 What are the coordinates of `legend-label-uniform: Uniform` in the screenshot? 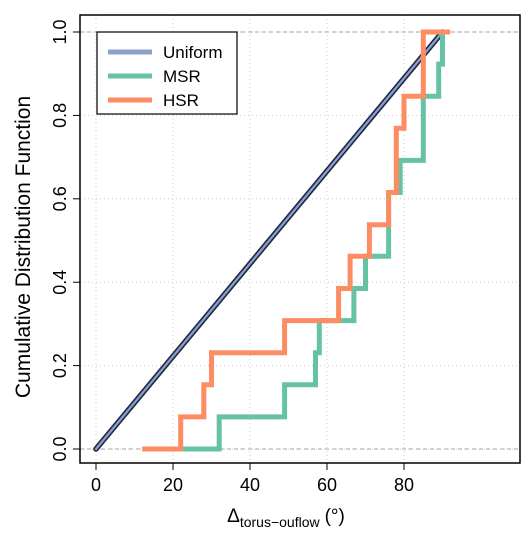 It's located at (193, 52).